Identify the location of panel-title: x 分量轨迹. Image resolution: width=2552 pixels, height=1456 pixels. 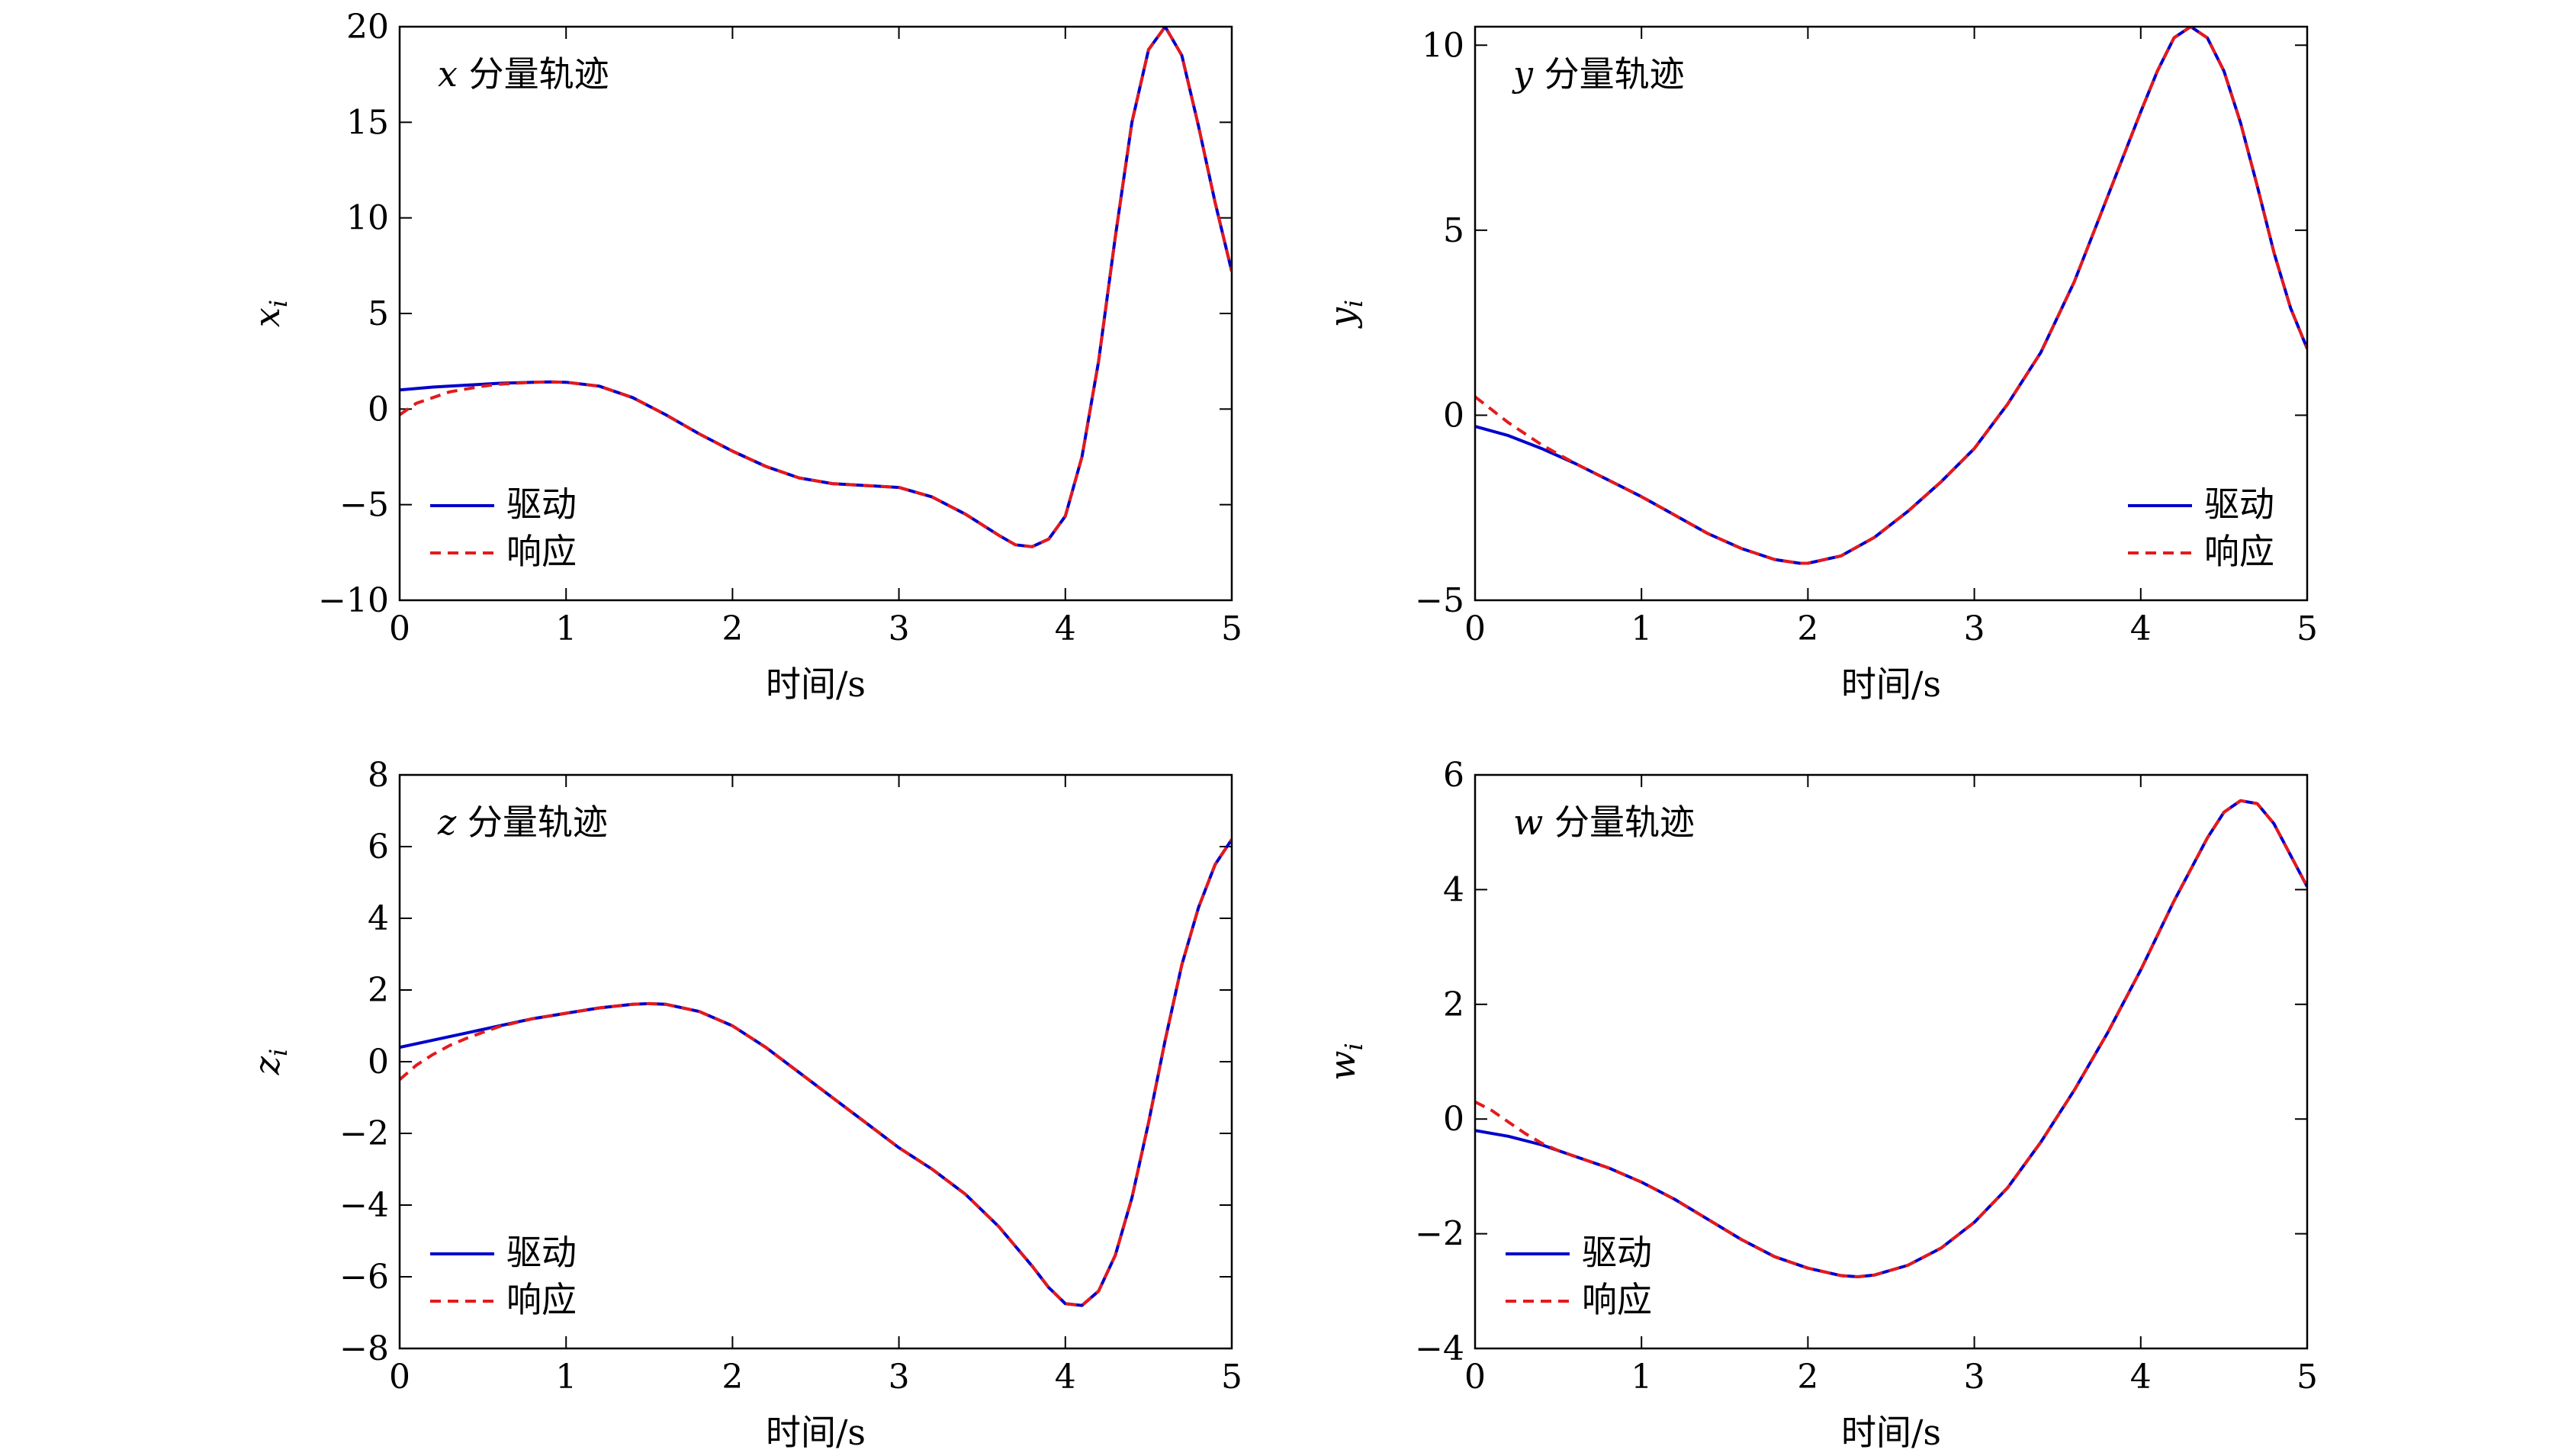
(523, 74).